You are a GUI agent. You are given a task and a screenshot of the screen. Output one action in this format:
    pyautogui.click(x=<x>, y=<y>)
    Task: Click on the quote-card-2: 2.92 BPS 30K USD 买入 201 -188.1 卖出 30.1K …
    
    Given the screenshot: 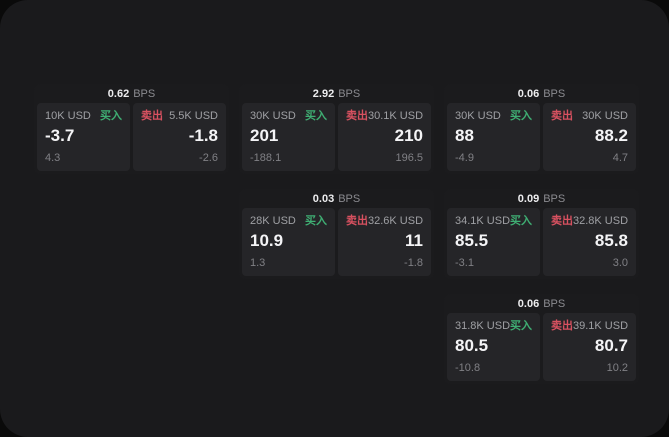 What is the action you would take?
    pyautogui.click(x=336, y=129)
    